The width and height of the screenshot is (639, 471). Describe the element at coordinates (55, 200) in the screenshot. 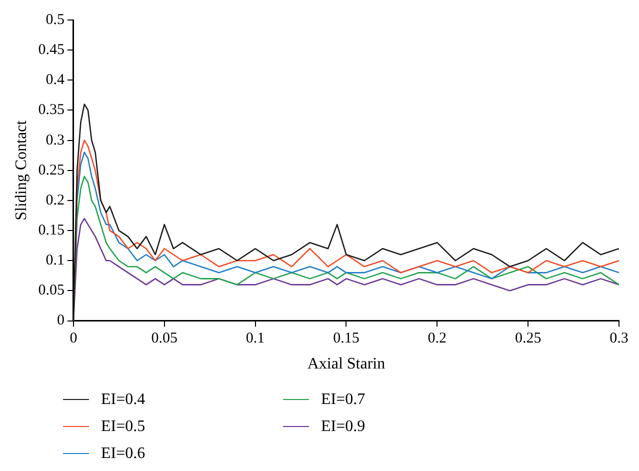

I see `y-tick-label: 0.2` at that location.